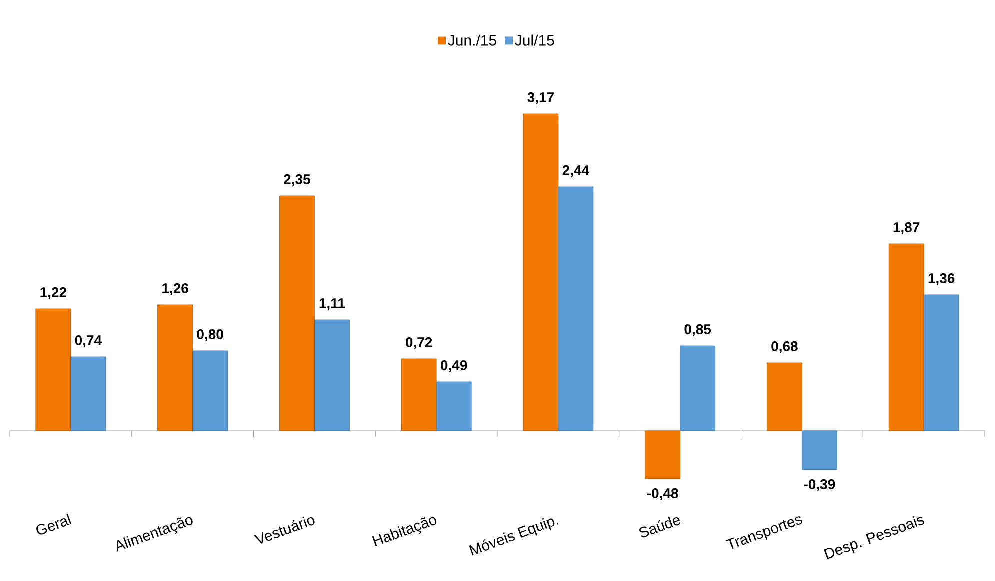 The height and width of the screenshot is (581, 995). I want to click on data-label: 0,80, so click(210, 336).